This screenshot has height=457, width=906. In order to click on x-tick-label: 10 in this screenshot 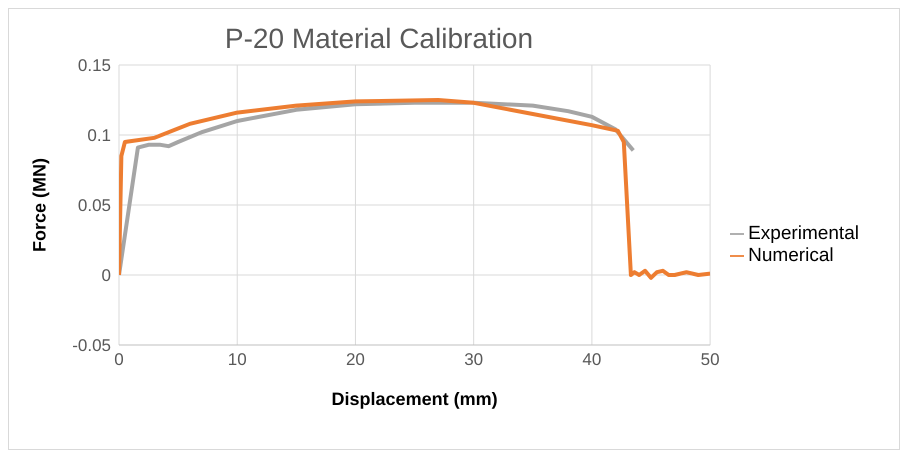, I will do `click(237, 360)`.